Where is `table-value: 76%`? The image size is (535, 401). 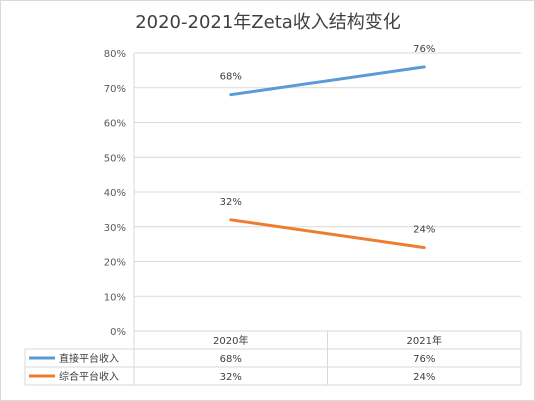 table-value: 76% is located at coordinates (424, 359).